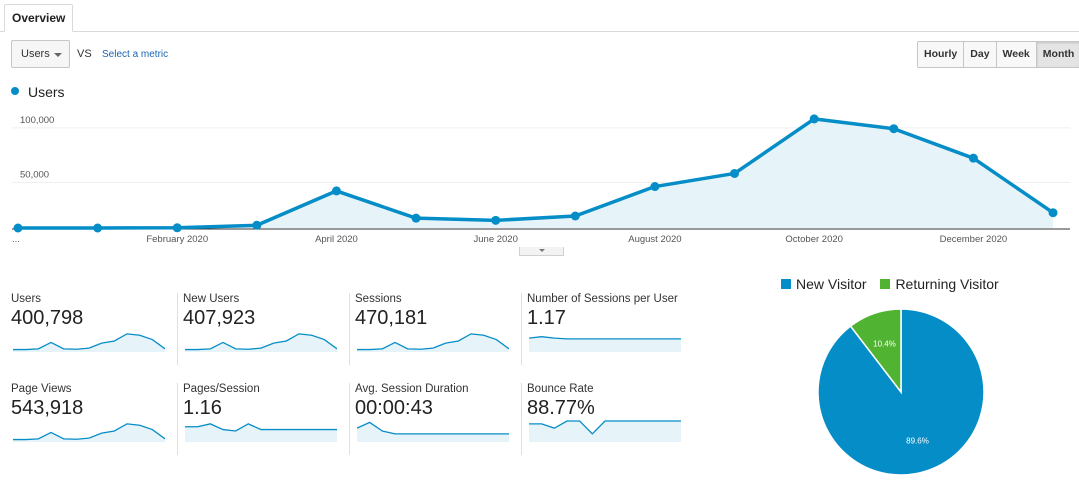 Image resolution: width=1079 pixels, height=502 pixels. What do you see at coordinates (875, 351) in the screenshot?
I see `pie-slice-returning-visitor` at bounding box center [875, 351].